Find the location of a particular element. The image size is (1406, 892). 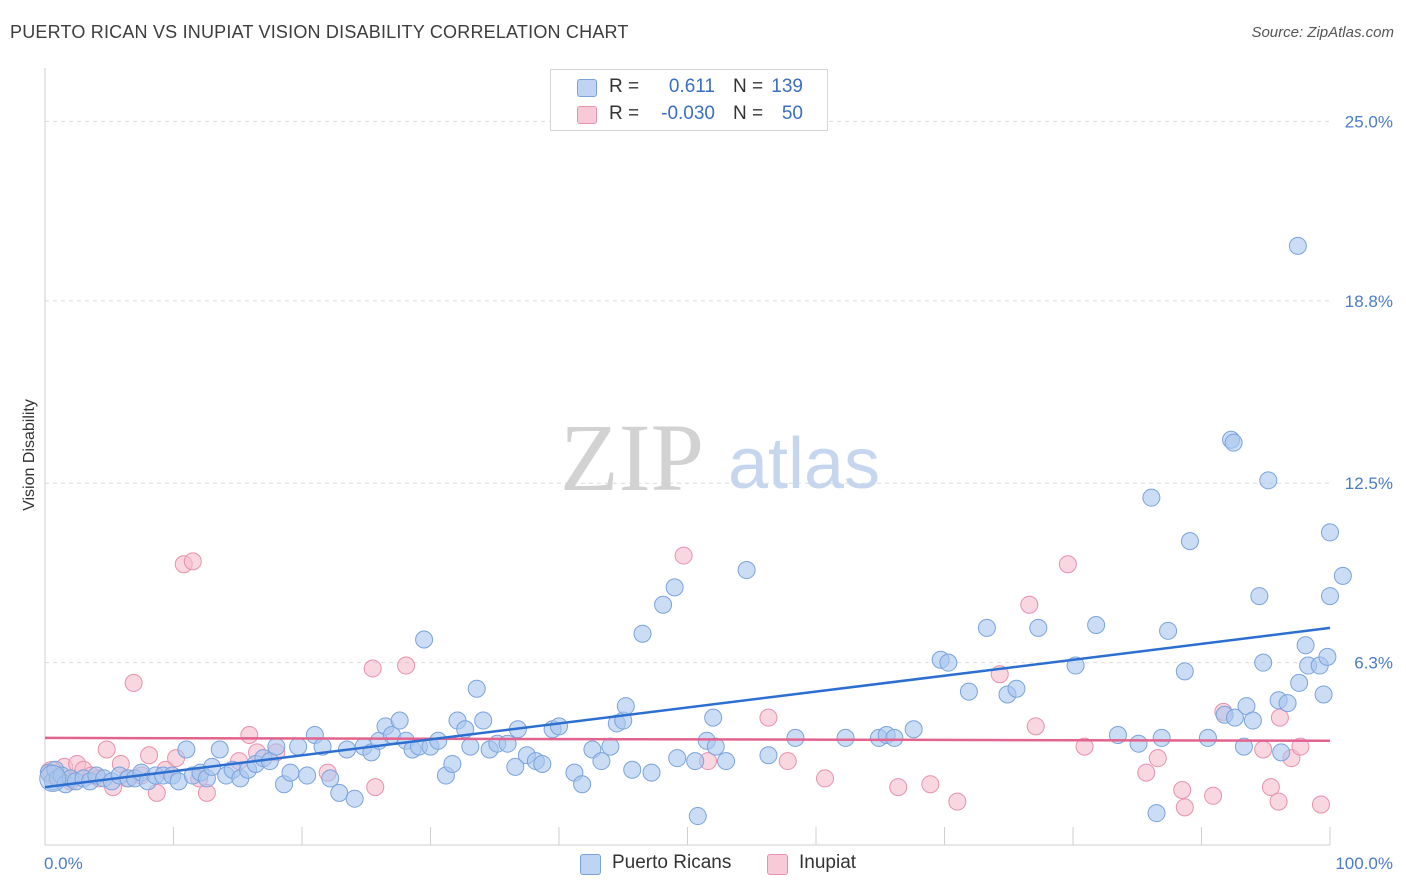

y-axis-label: Vision Disability is located at coordinates (29, 455).